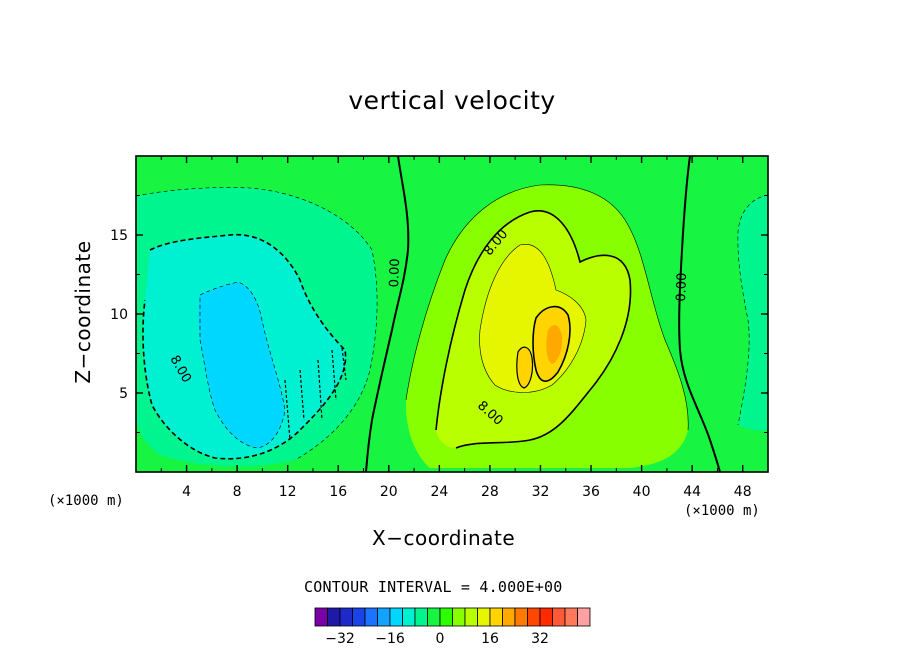 This screenshot has height=654, width=904. Describe the element at coordinates (338, 492) in the screenshot. I see `x-tick-label: 16` at that location.